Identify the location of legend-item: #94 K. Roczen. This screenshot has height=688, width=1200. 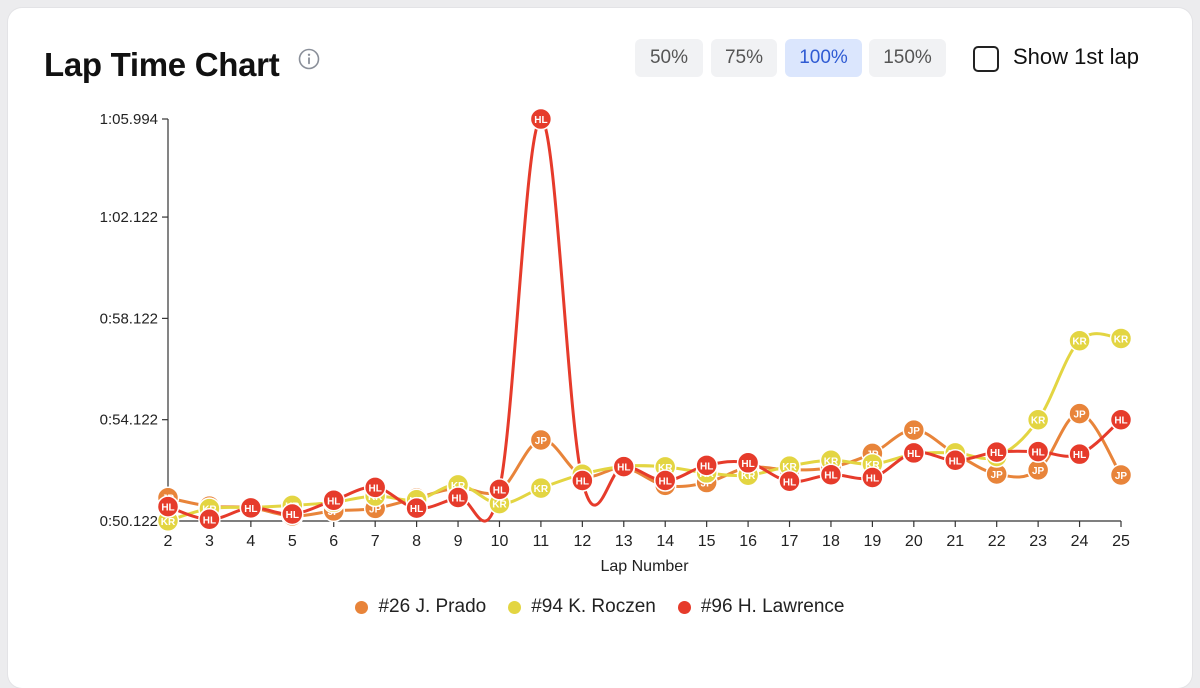
(582, 607).